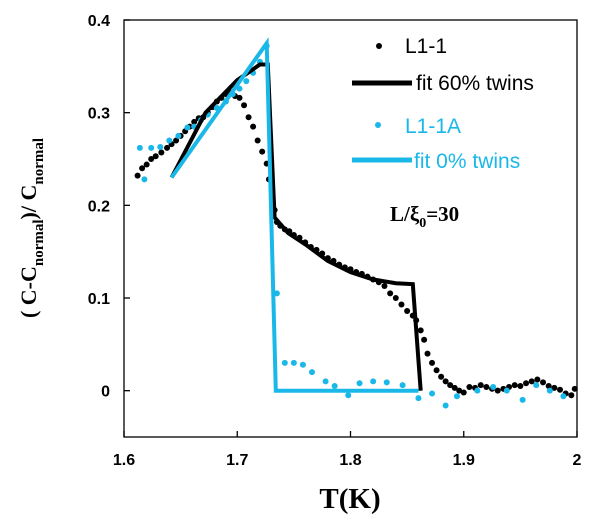 This screenshot has width=597, height=518. I want to click on legend-marker-l1-1a, so click(378, 125).